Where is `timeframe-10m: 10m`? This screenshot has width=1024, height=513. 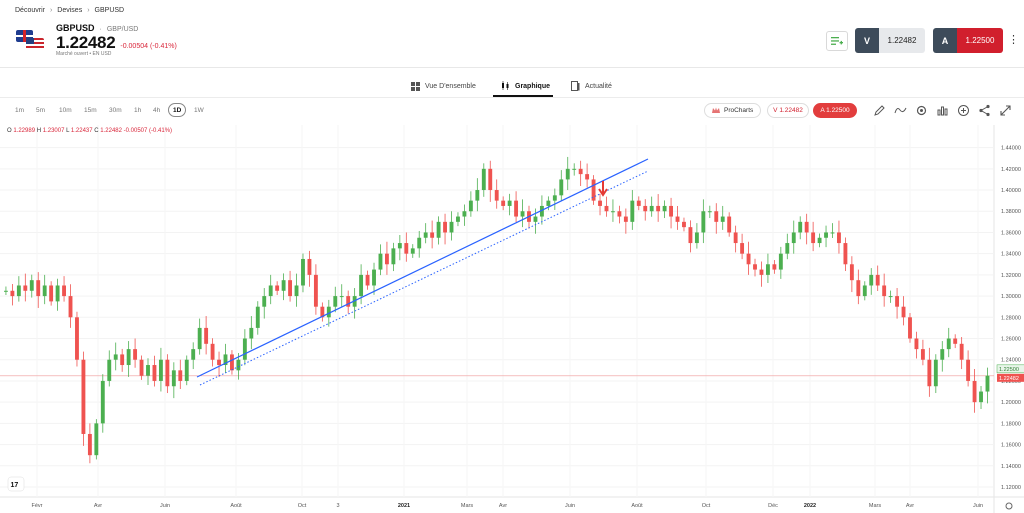
timeframe-10m: 10m is located at coordinates (65, 110).